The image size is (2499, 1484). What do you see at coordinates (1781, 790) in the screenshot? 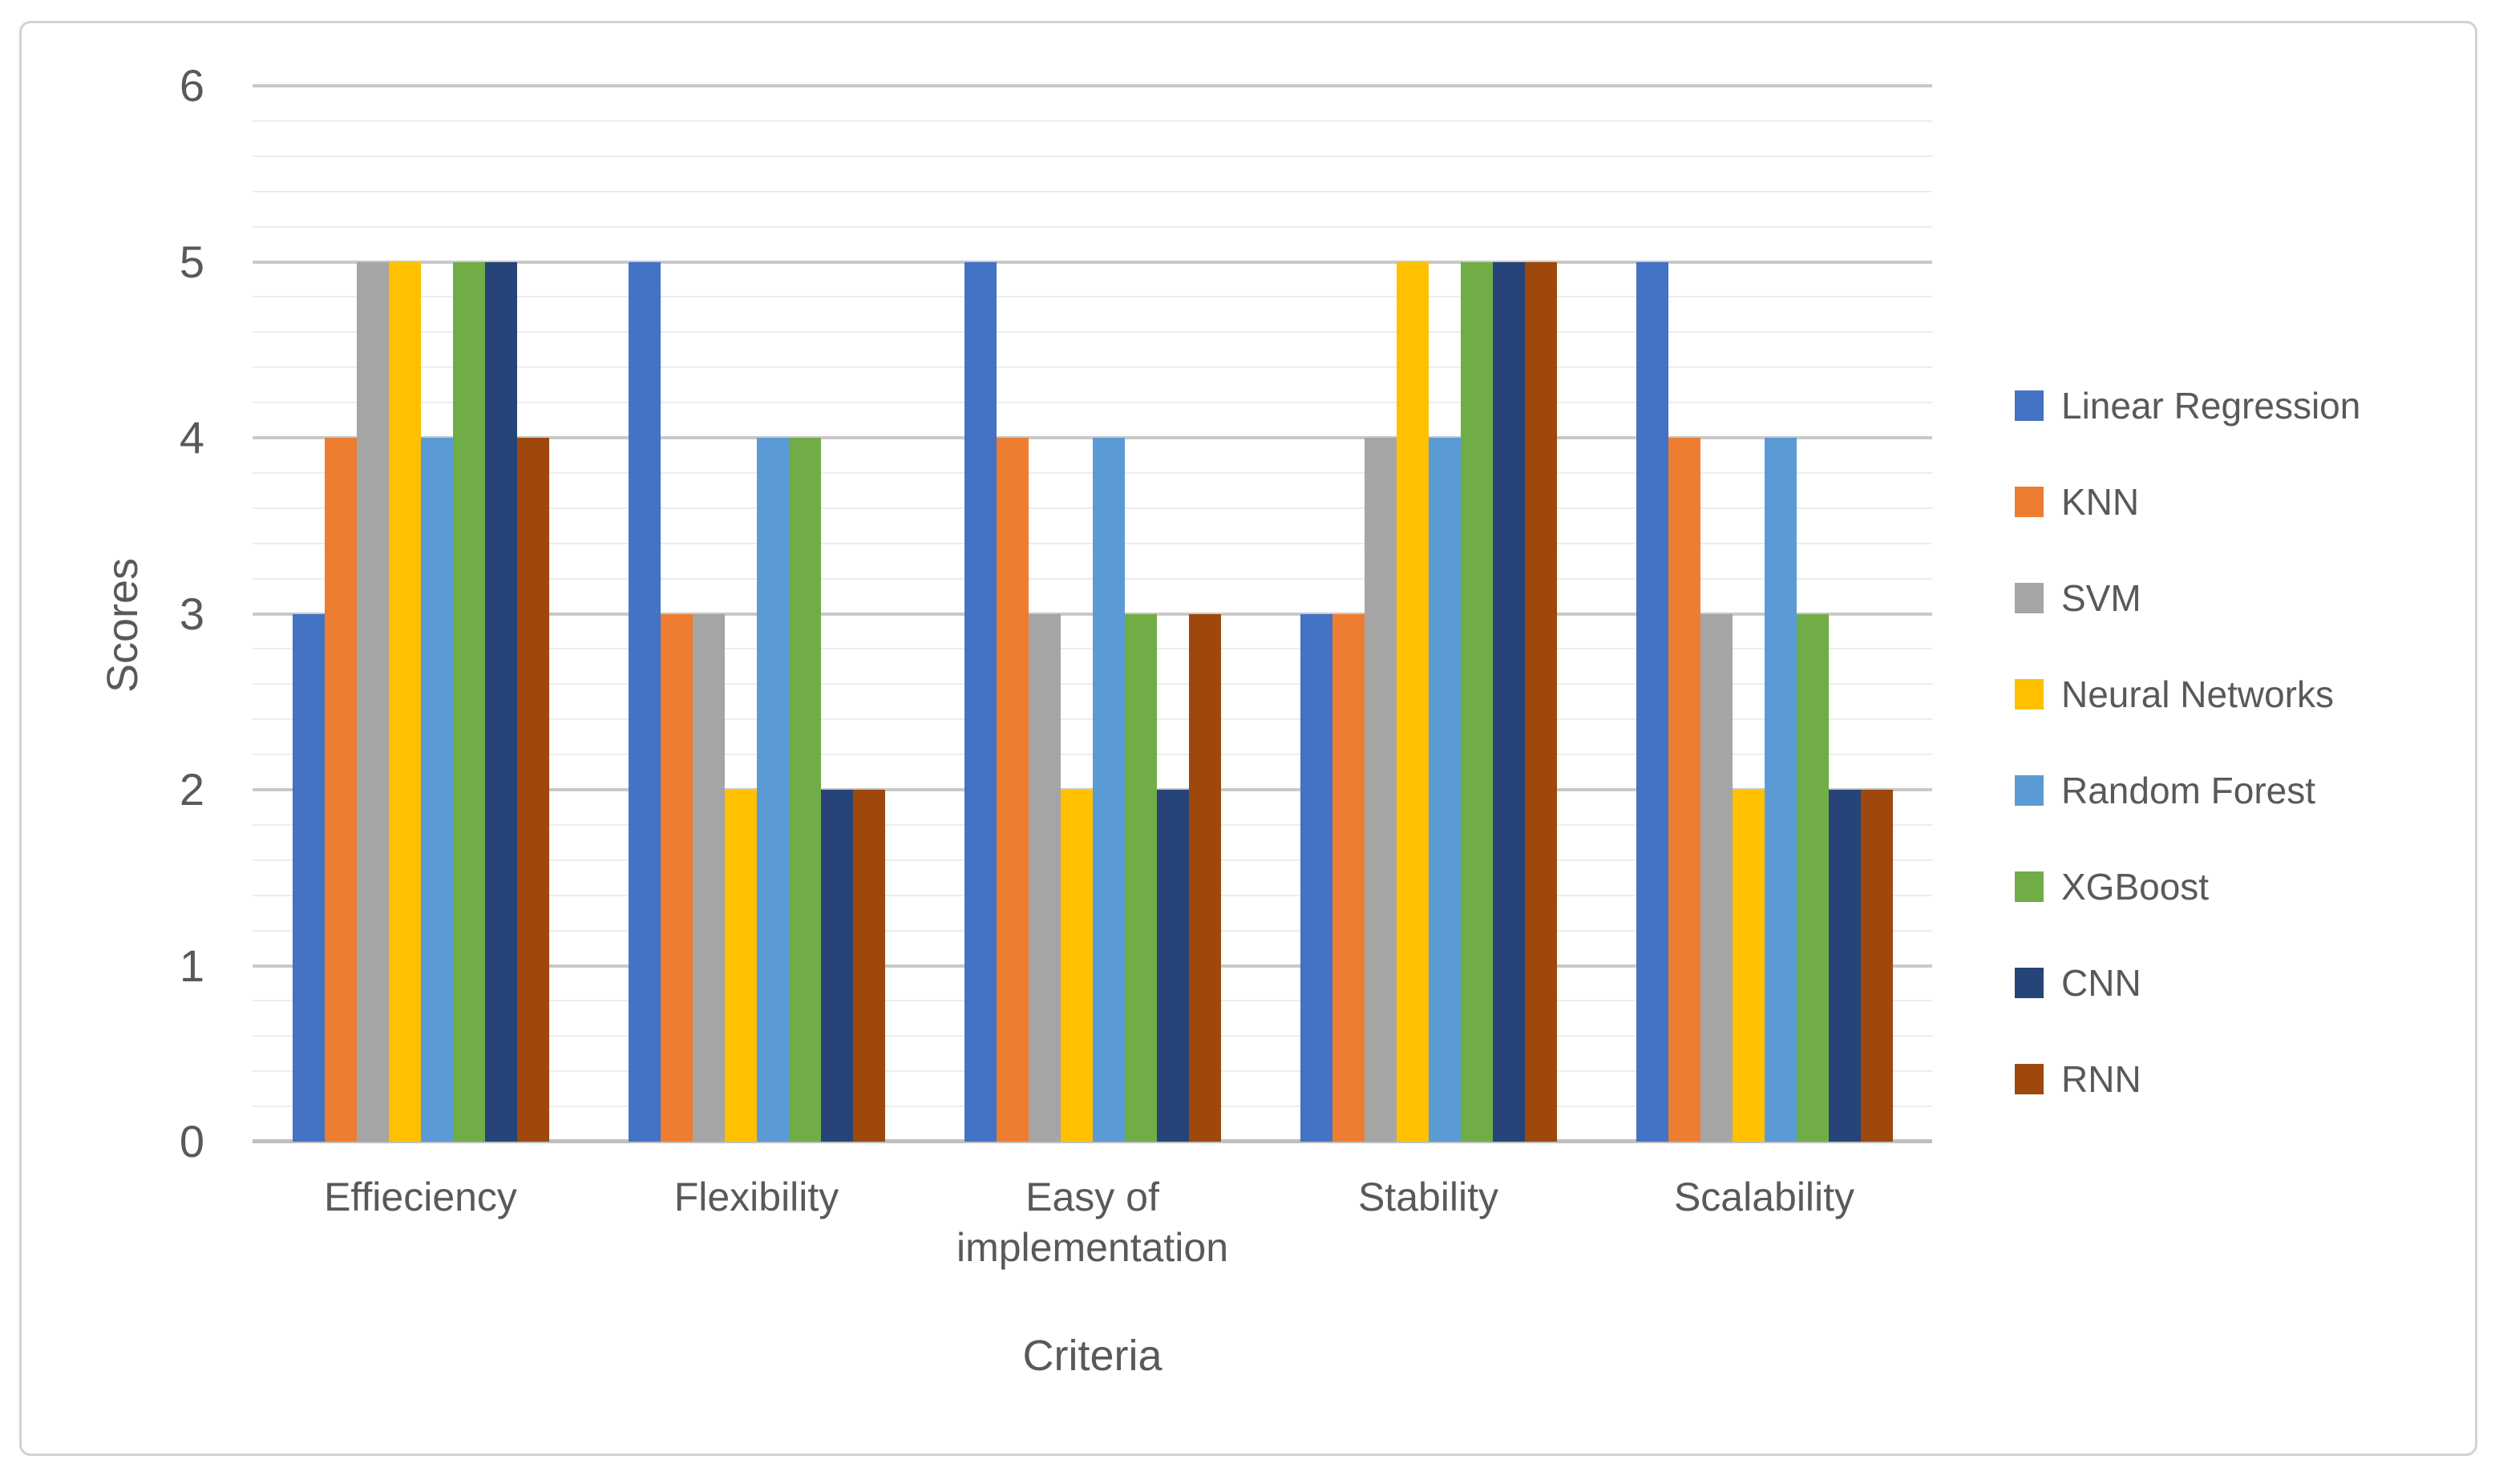
I see `bar-random-forest-scalability` at bounding box center [1781, 790].